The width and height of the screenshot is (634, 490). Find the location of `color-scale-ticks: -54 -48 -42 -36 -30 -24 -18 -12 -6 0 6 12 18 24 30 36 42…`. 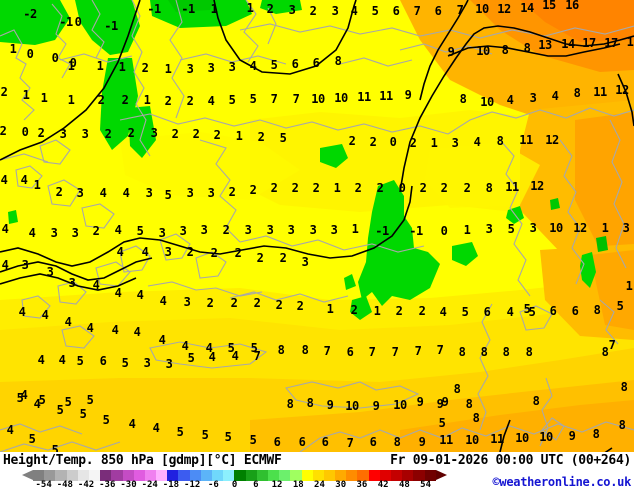

color-scale-ticks: -54 -48 -42 -36 -30 -24 -18 -12 -6 0 6 12 18 24 30 36 42… is located at coordinates (226, 485).